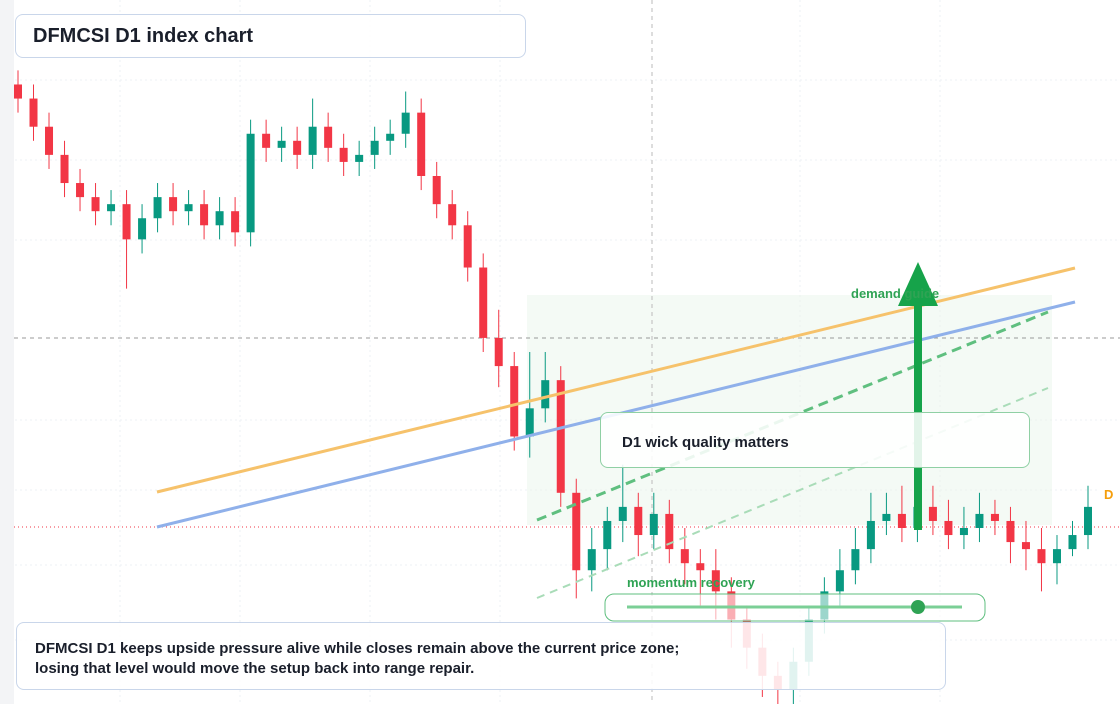 The image size is (1120, 704). Describe the element at coordinates (7, 352) in the screenshot. I see `left-edge` at that location.